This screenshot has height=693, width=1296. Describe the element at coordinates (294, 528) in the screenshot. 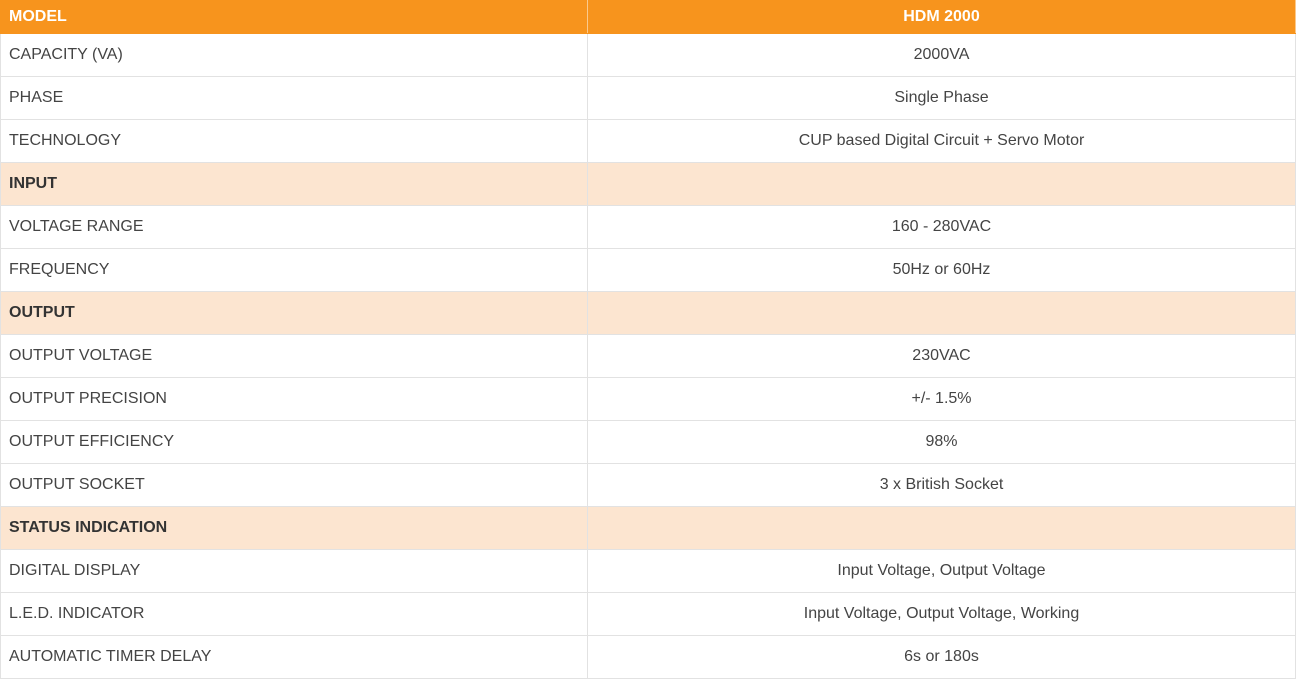

I see `section-label: STATUS INDICATION` at that location.